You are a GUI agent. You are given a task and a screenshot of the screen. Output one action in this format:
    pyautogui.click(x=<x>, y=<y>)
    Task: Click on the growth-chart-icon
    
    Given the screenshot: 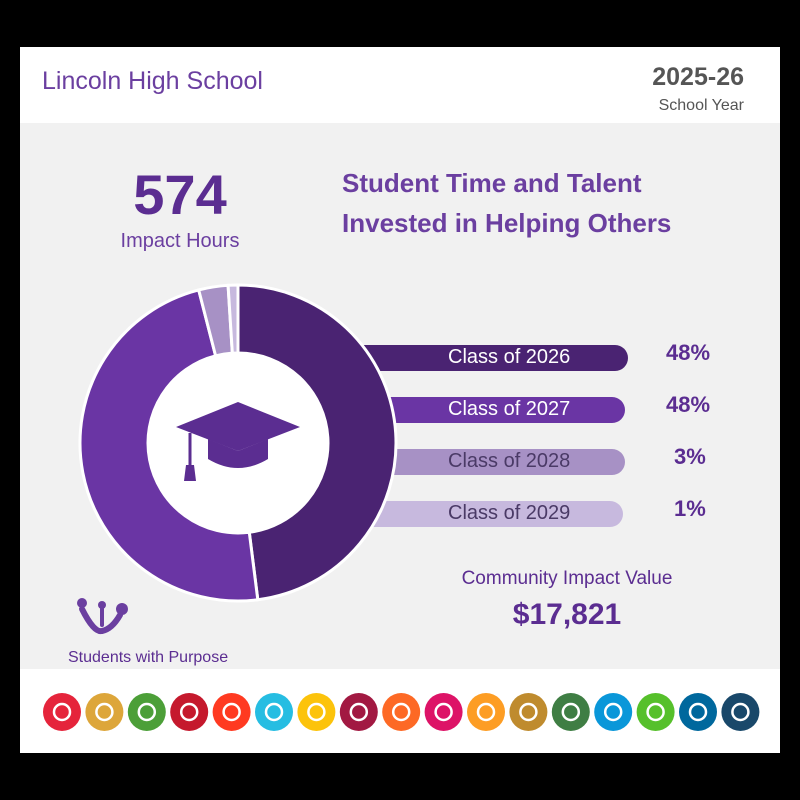 What is the action you would take?
    pyautogui.click(x=358, y=712)
    